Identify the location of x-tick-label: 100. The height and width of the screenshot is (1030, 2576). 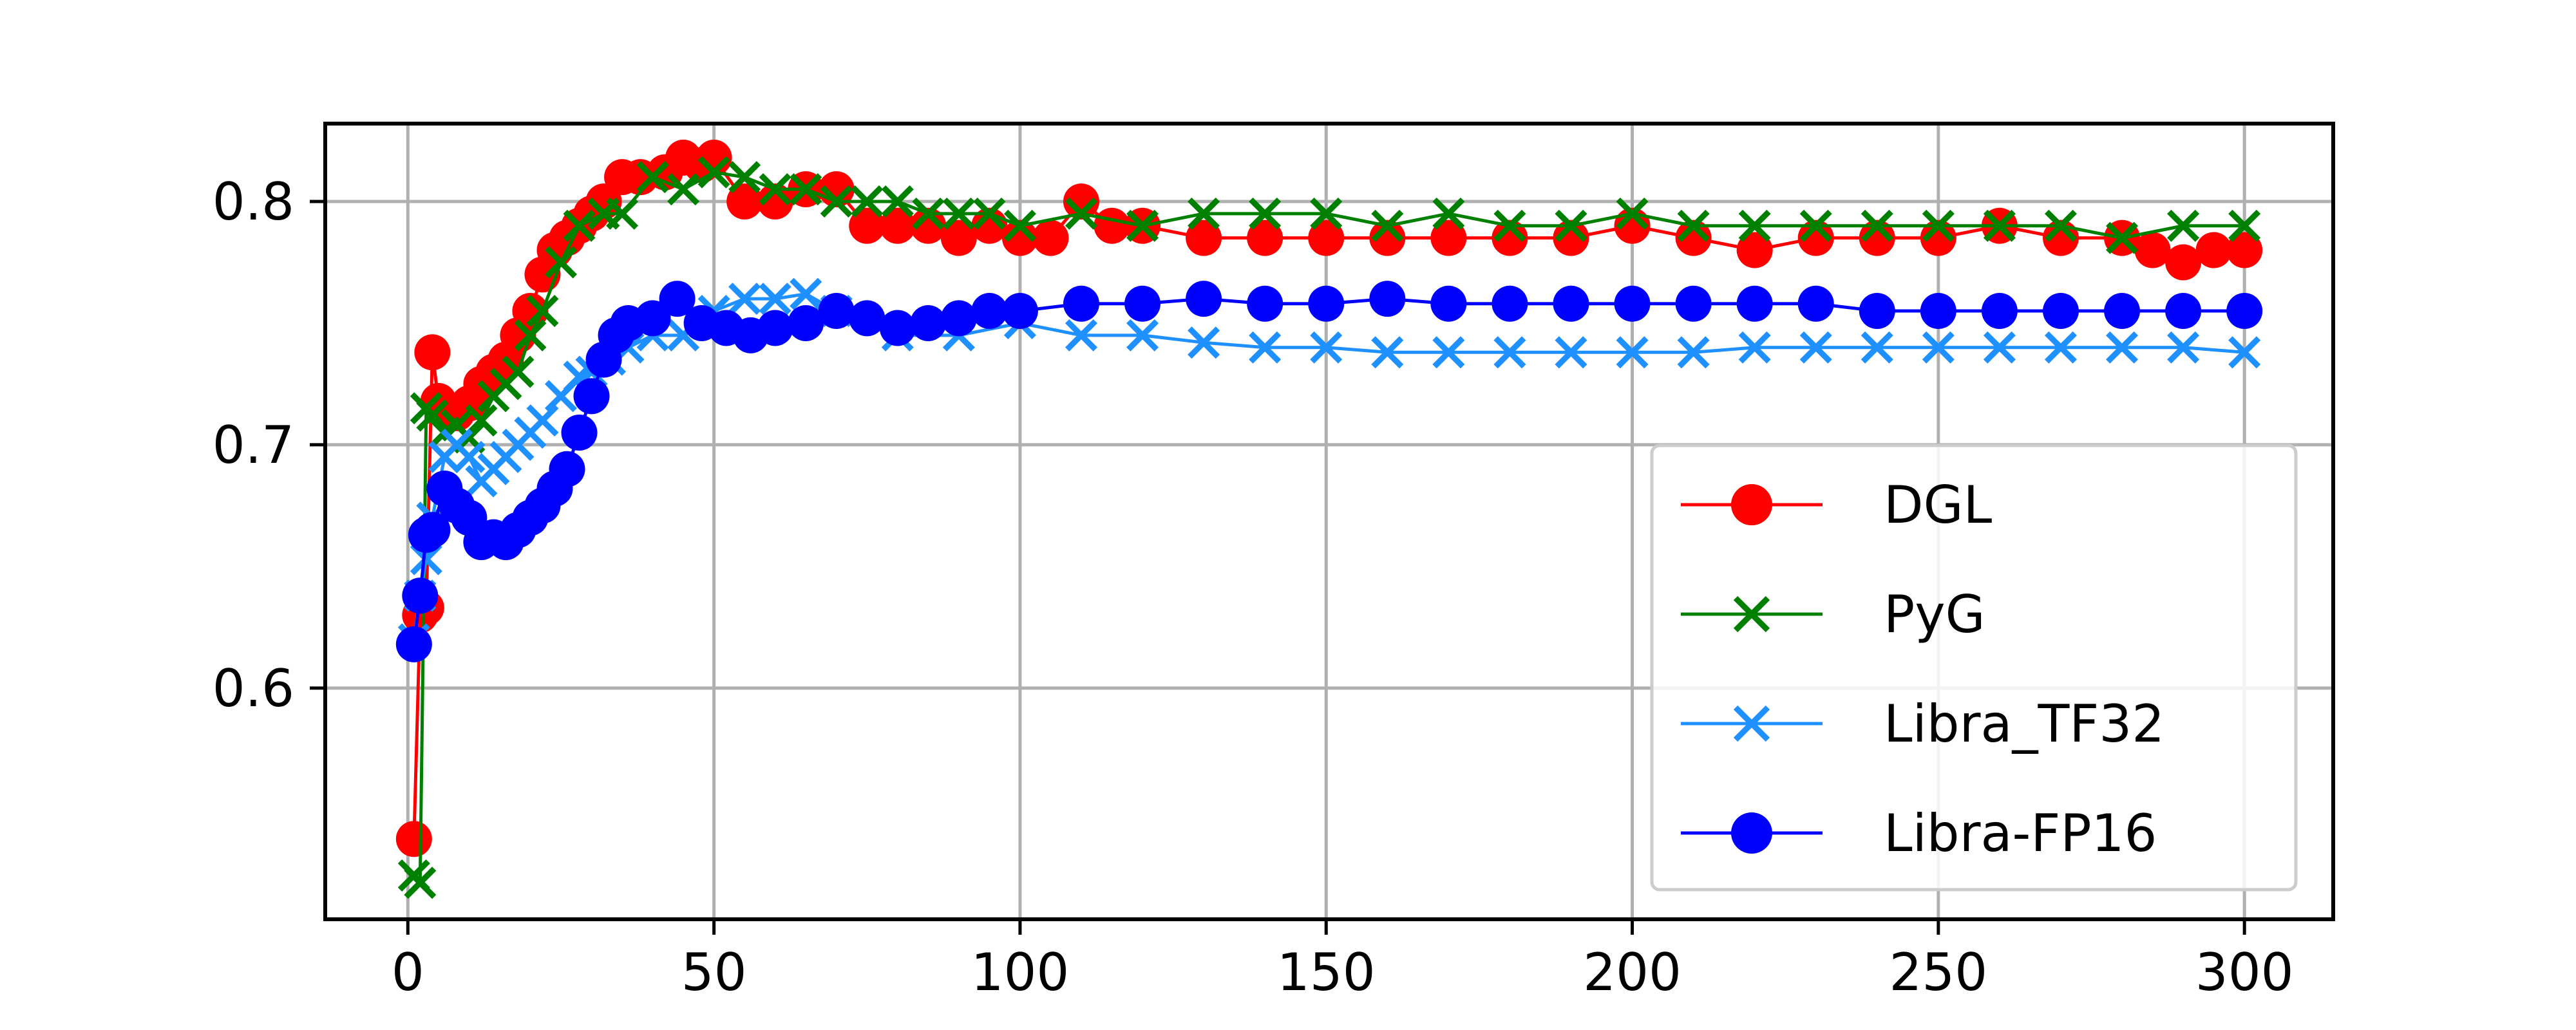
(1020, 972).